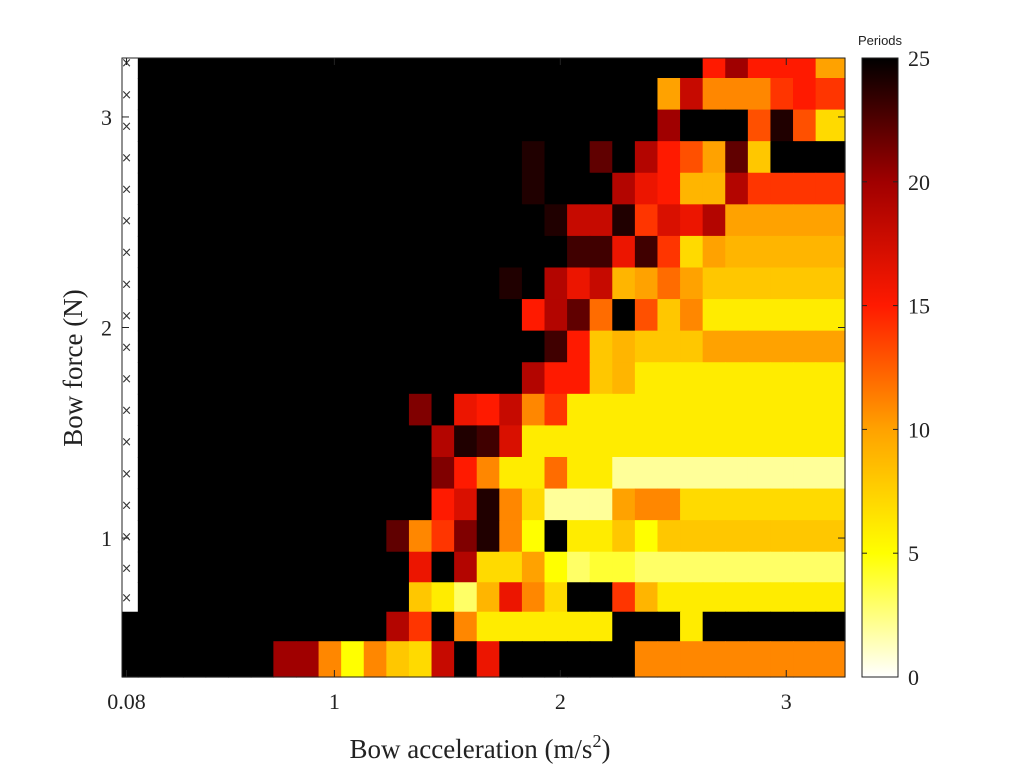 This screenshot has width=1024, height=768. I want to click on colorbar-tick-label: 15, so click(919, 306).